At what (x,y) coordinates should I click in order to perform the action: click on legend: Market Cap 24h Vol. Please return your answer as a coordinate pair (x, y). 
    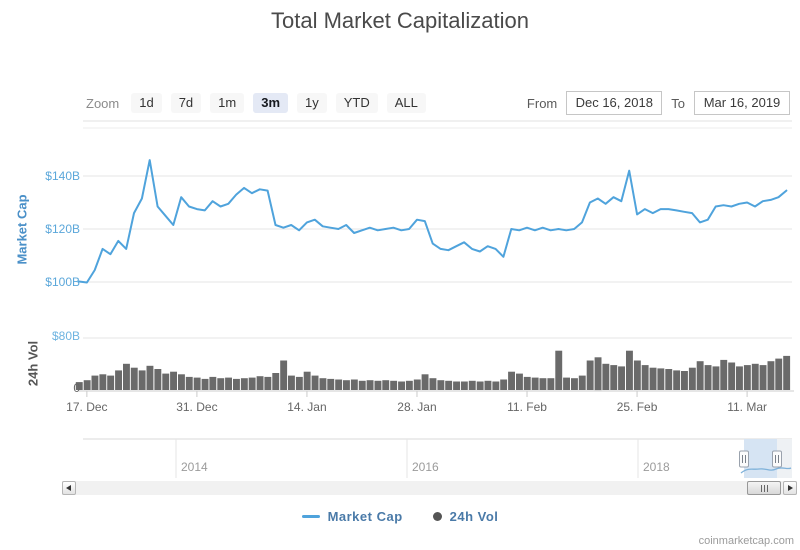
    Looking at the image, I should click on (400, 516).